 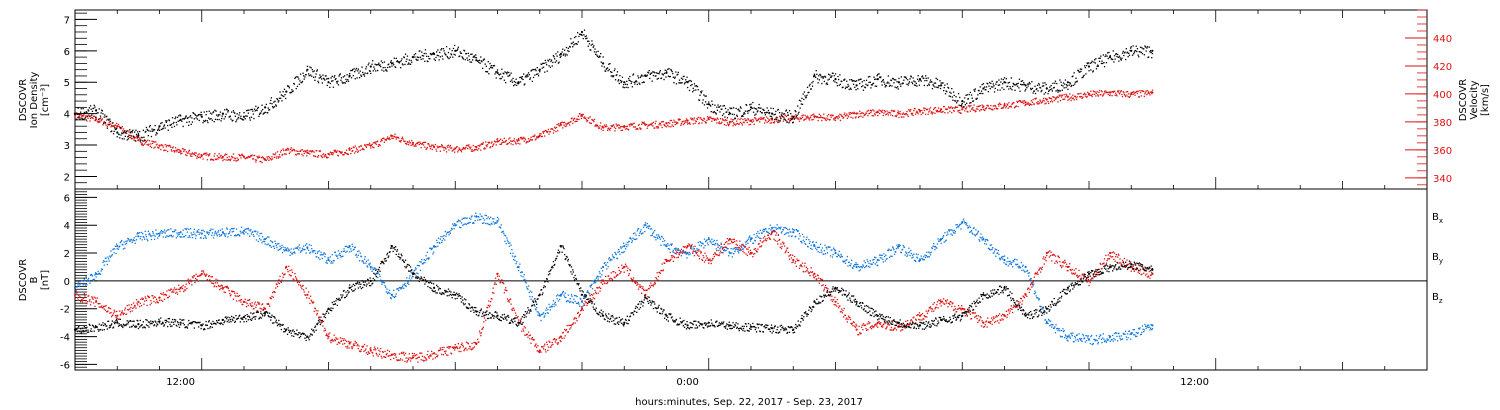 I want to click on bottom-y-tick-label: 4, so click(x=67, y=226).